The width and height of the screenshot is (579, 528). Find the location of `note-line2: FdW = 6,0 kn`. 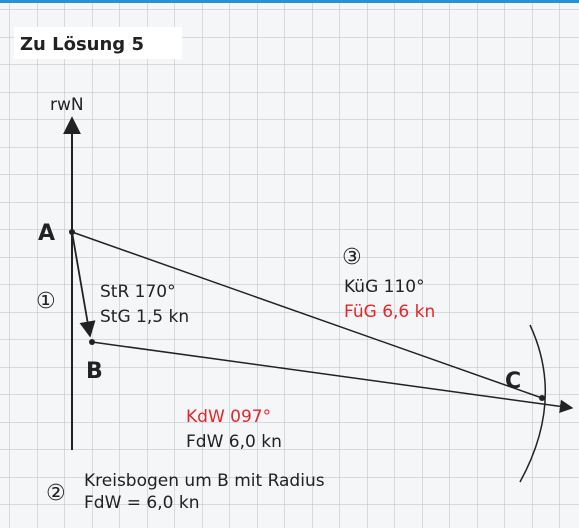

note-line2: FdW = 6,0 kn is located at coordinates (142, 503).